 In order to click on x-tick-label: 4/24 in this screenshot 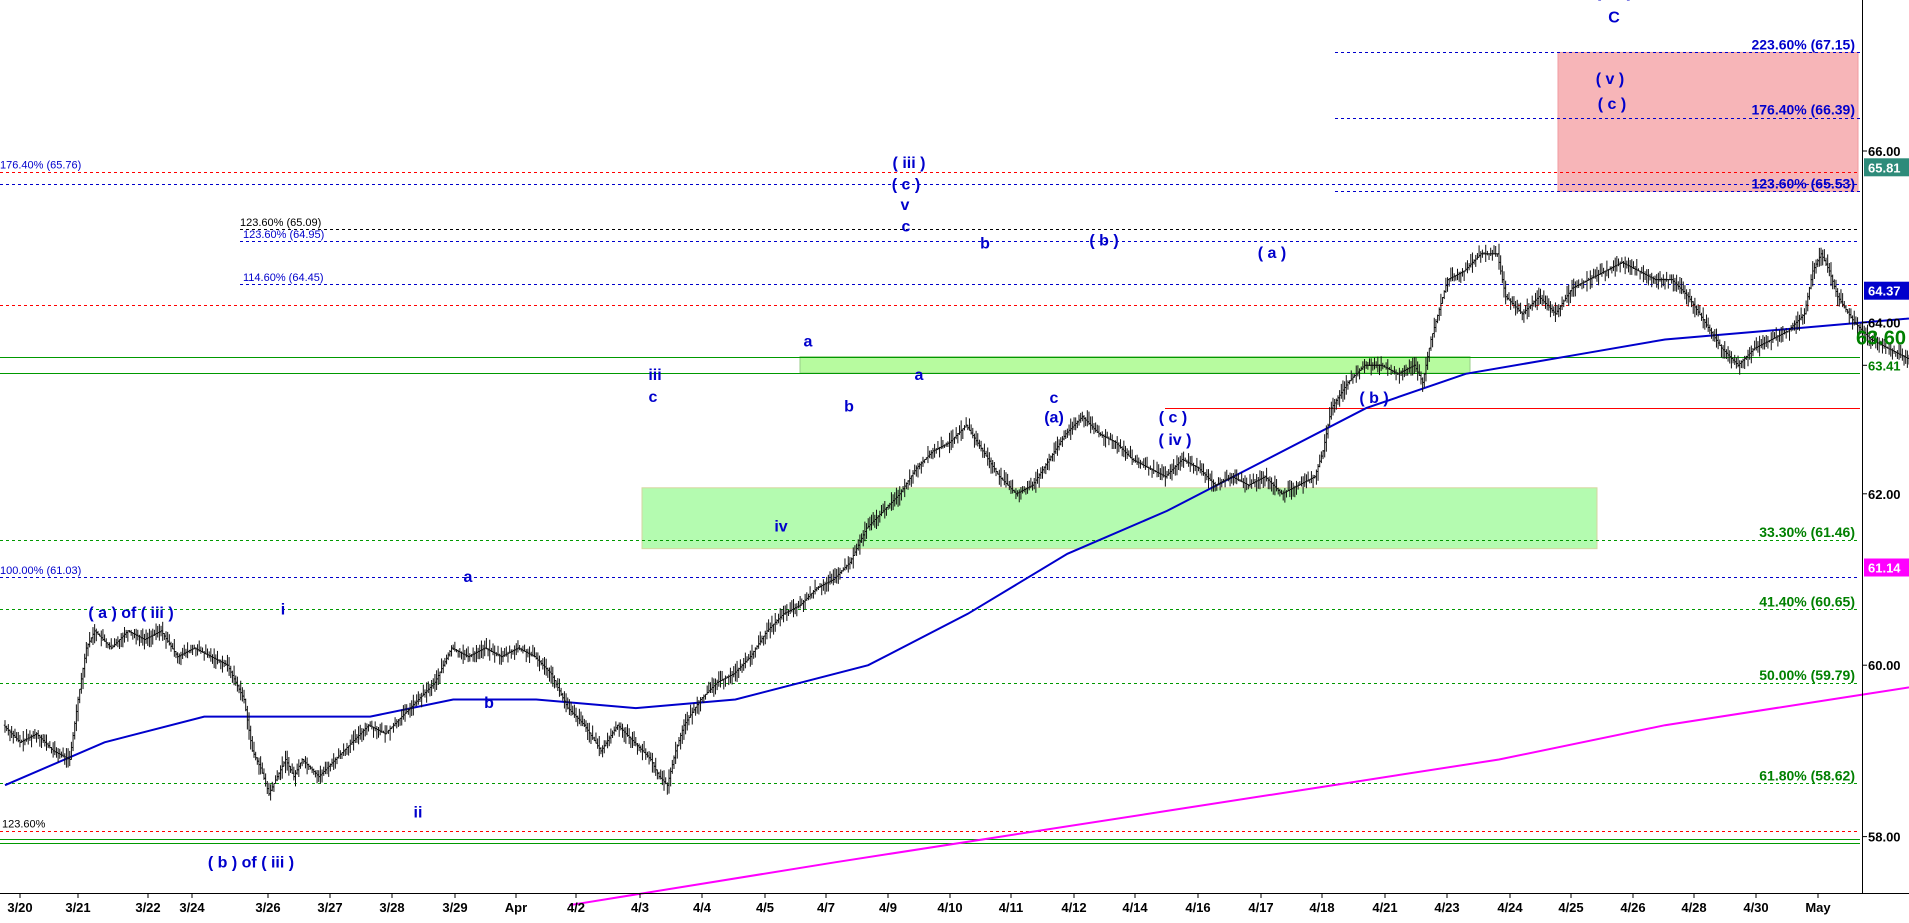, I will do `click(1510, 907)`.